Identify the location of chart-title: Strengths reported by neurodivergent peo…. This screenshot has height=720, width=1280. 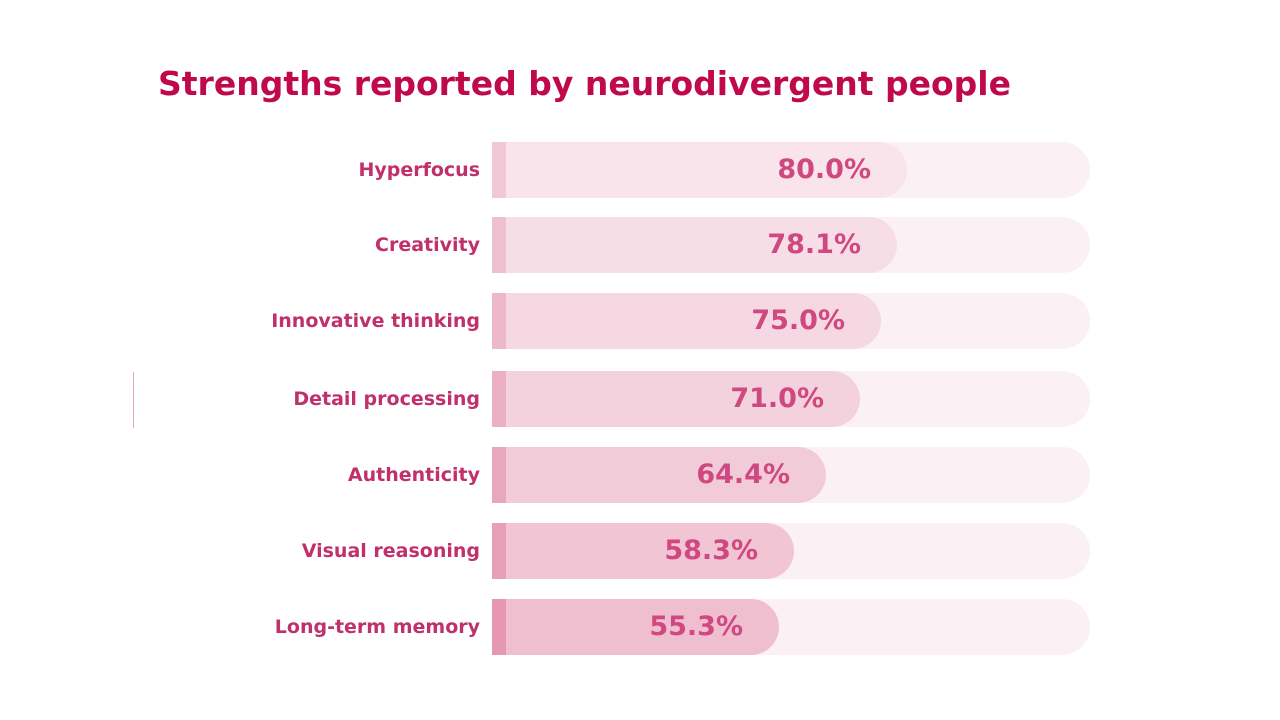
(584, 83).